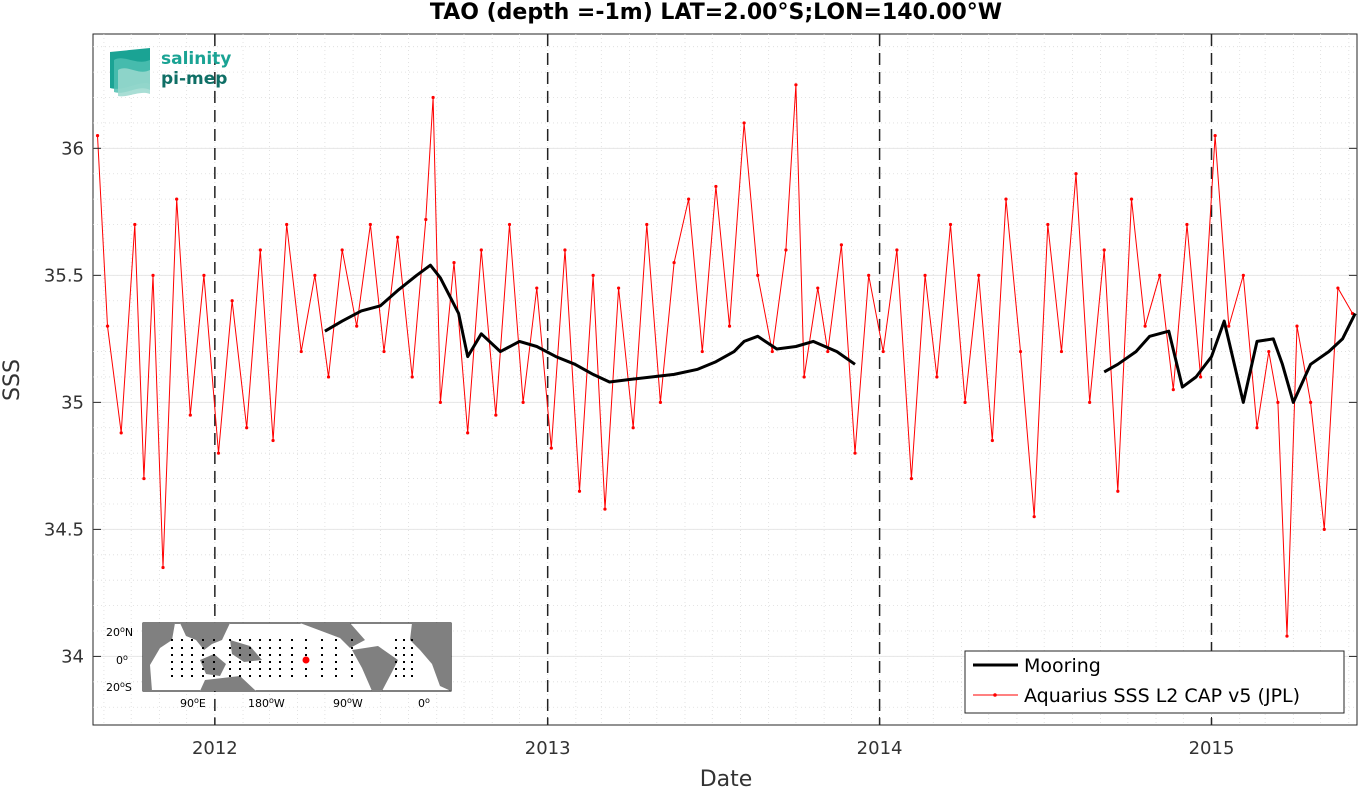 The image size is (1359, 790). I want to click on y-tick-label: 34.5, so click(64, 529).